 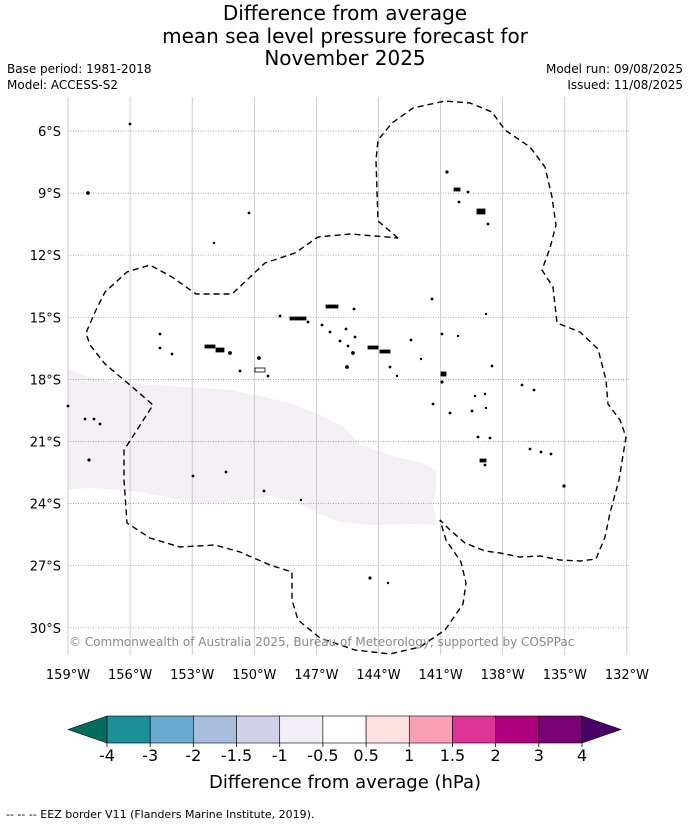 I want to click on model-run: Model run: 09/08/2025, so click(x=614, y=69).